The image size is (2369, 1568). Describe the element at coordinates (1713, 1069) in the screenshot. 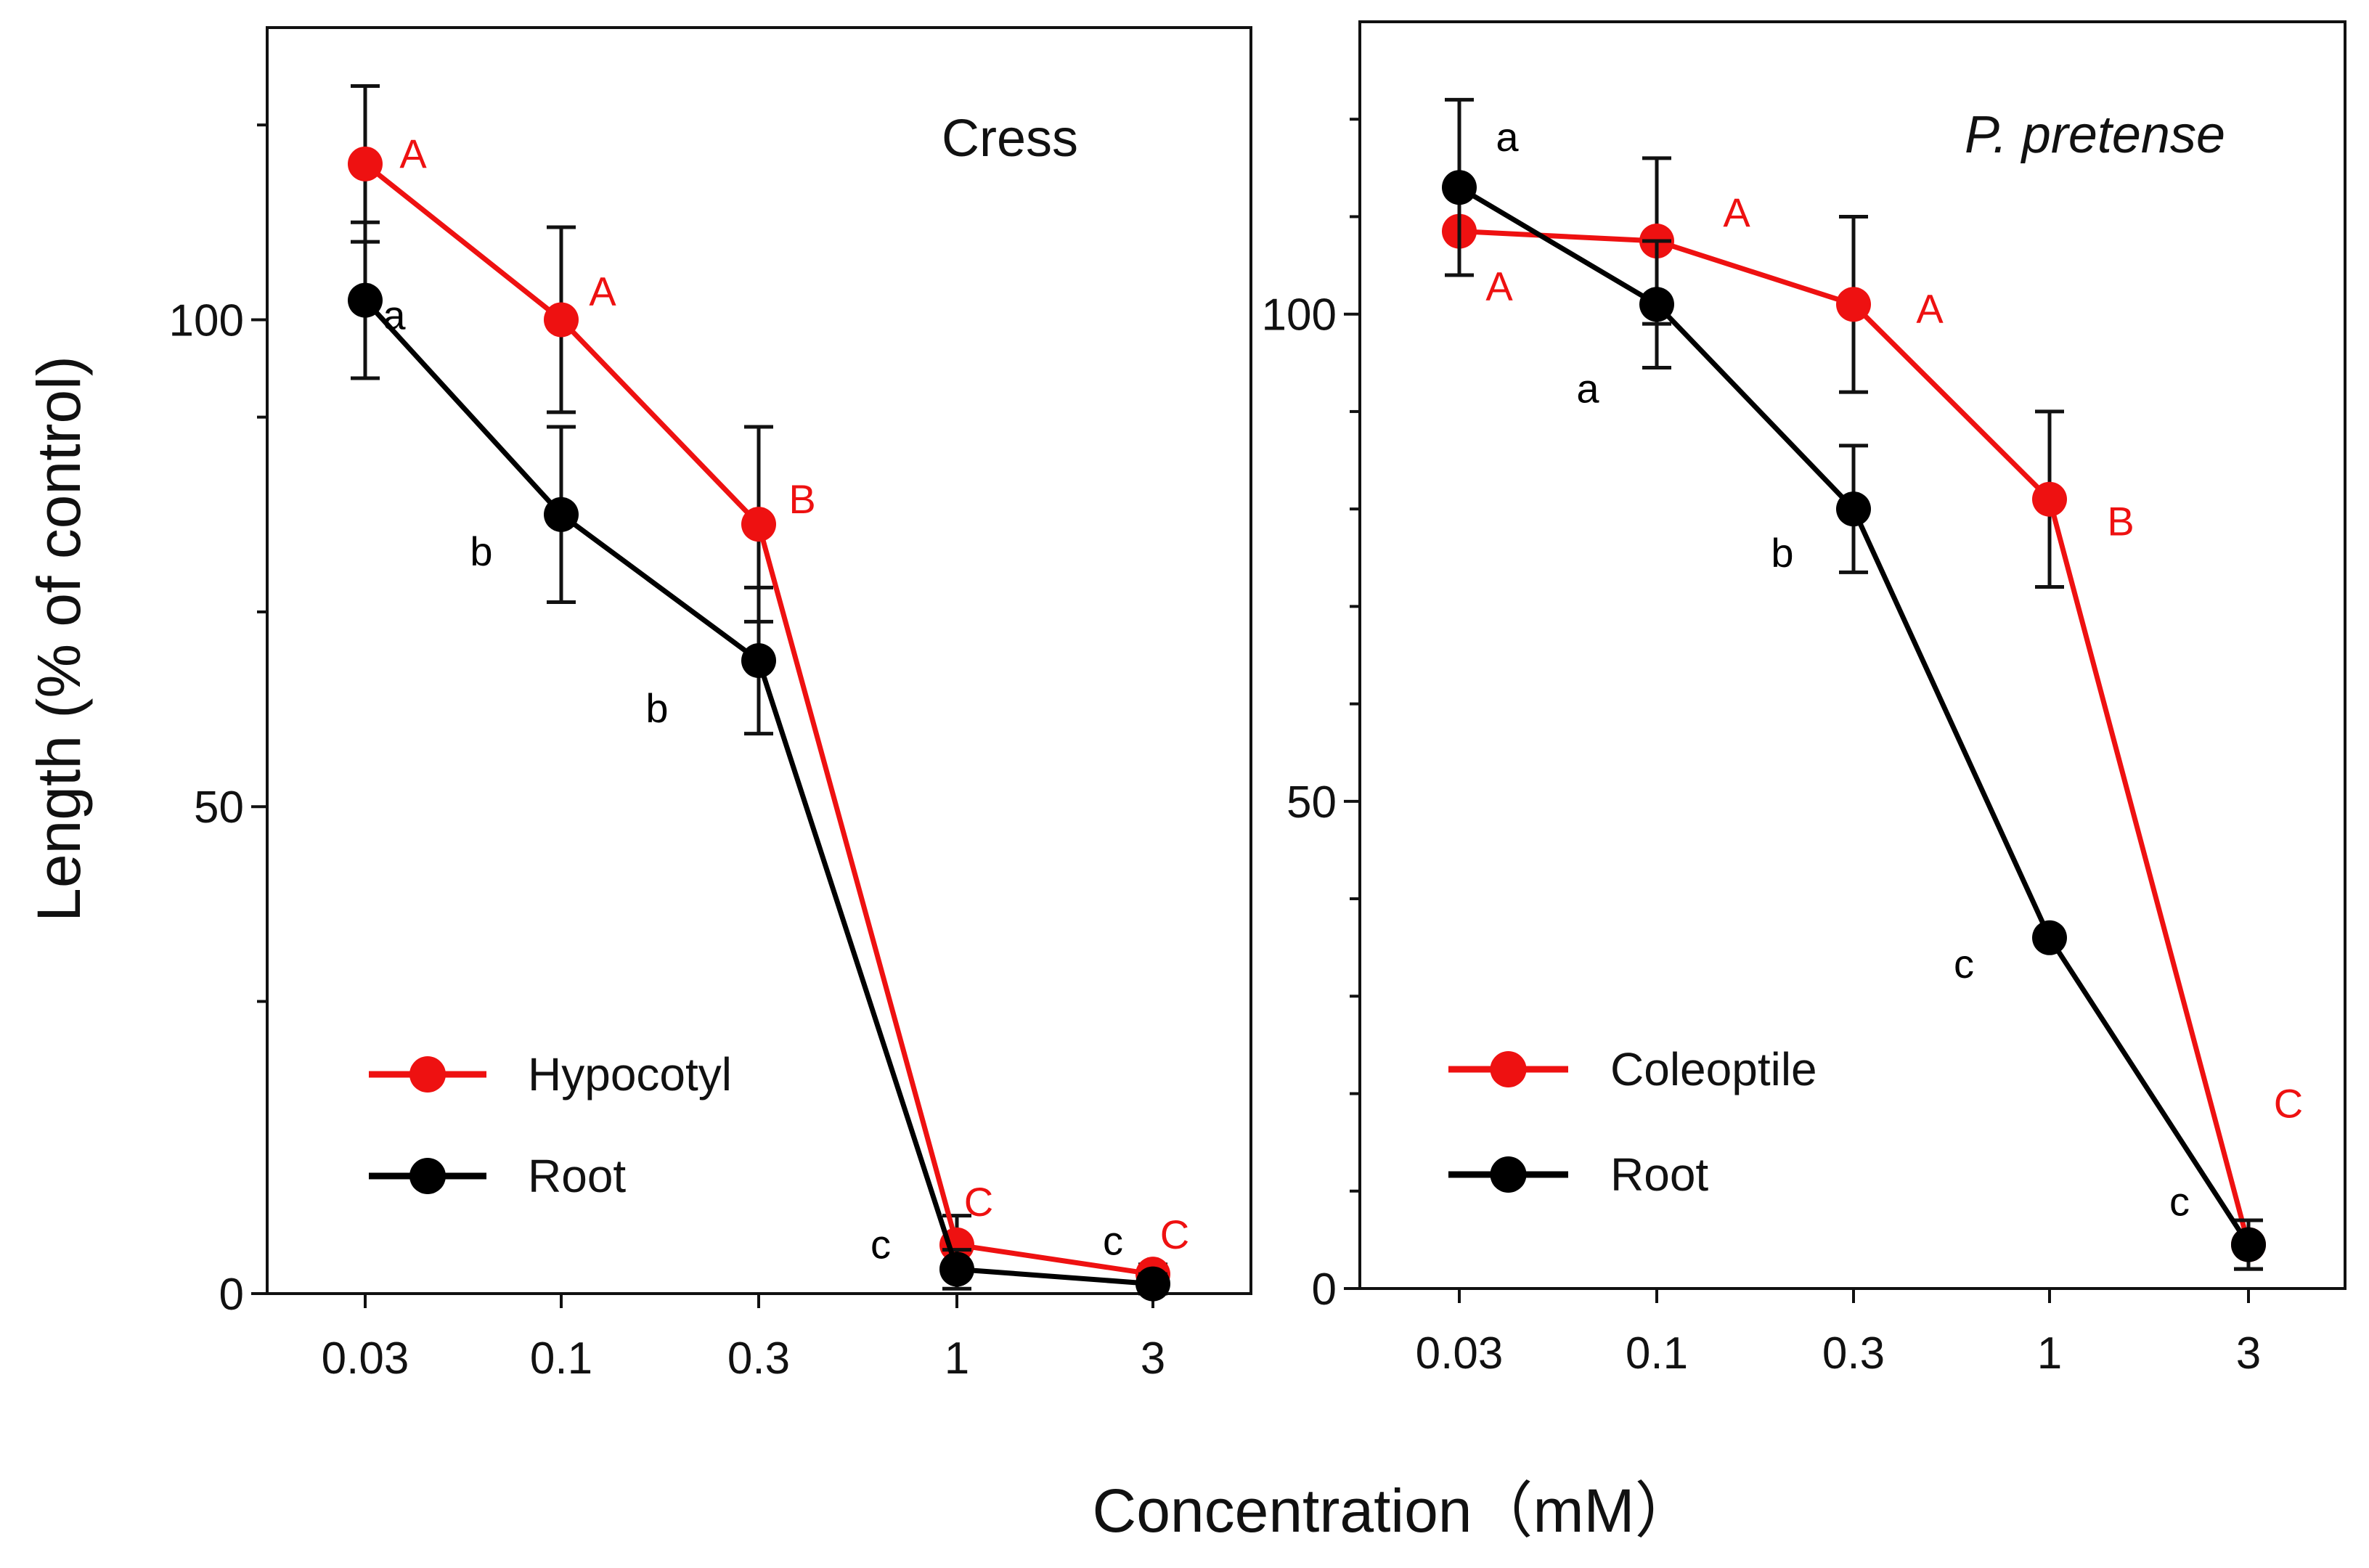

I see `legend-label: Coleoptile` at that location.